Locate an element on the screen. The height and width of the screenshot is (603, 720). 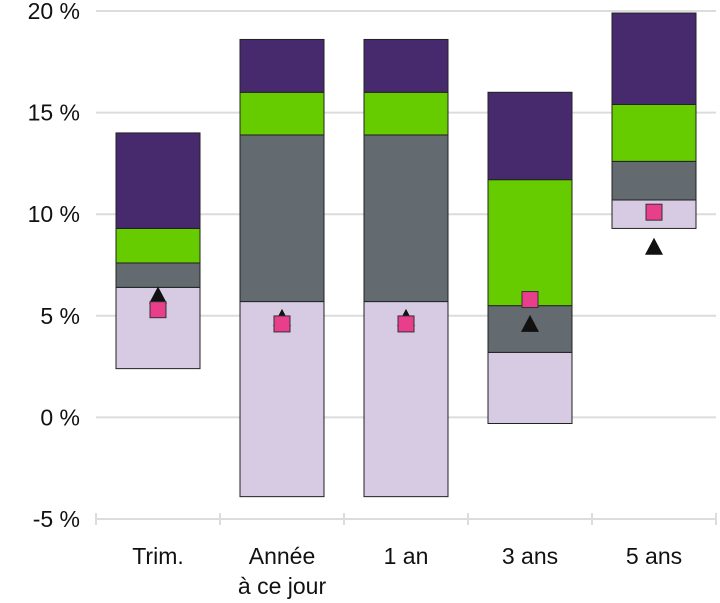
y-tick-label: 0 % is located at coordinates (60, 417).